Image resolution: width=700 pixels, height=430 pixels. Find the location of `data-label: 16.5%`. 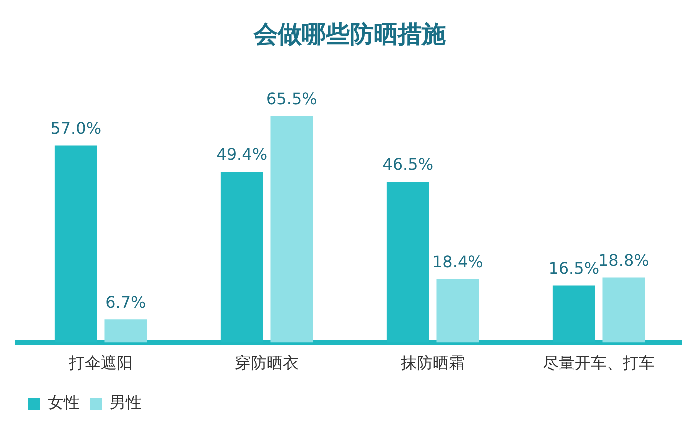

data-label: 16.5% is located at coordinates (574, 268).